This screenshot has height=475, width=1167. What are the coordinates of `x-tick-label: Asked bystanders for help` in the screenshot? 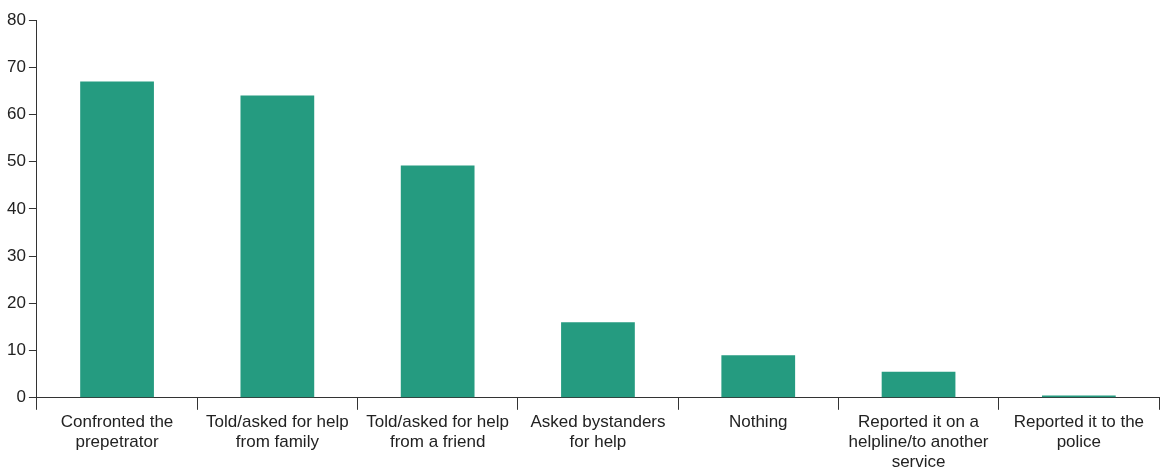 It's located at (598, 431).